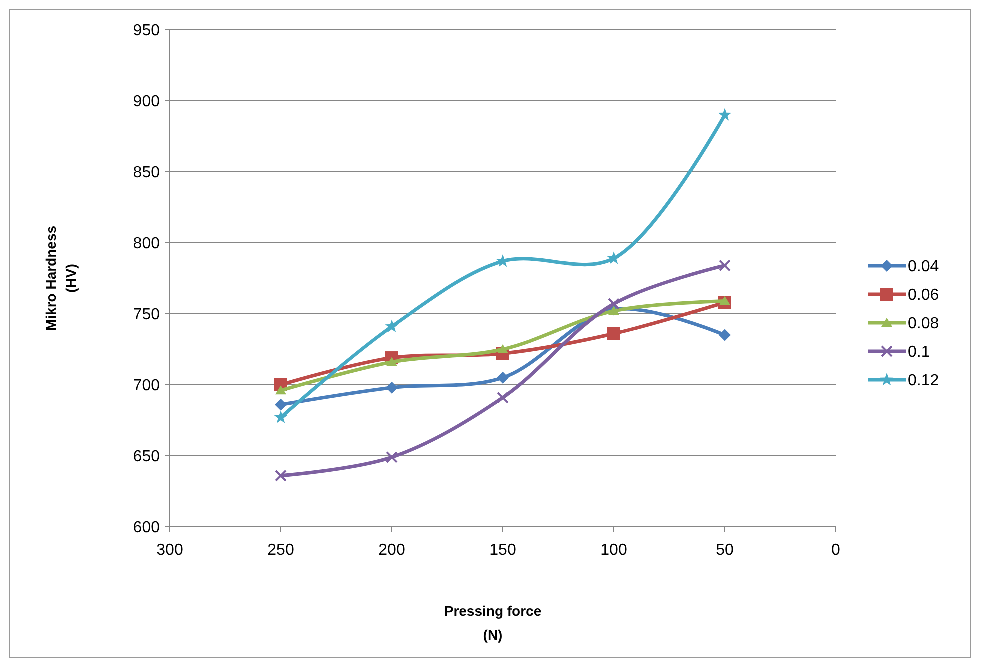 The width and height of the screenshot is (983, 672). What do you see at coordinates (146, 457) in the screenshot?
I see `y-tick-label: 650` at bounding box center [146, 457].